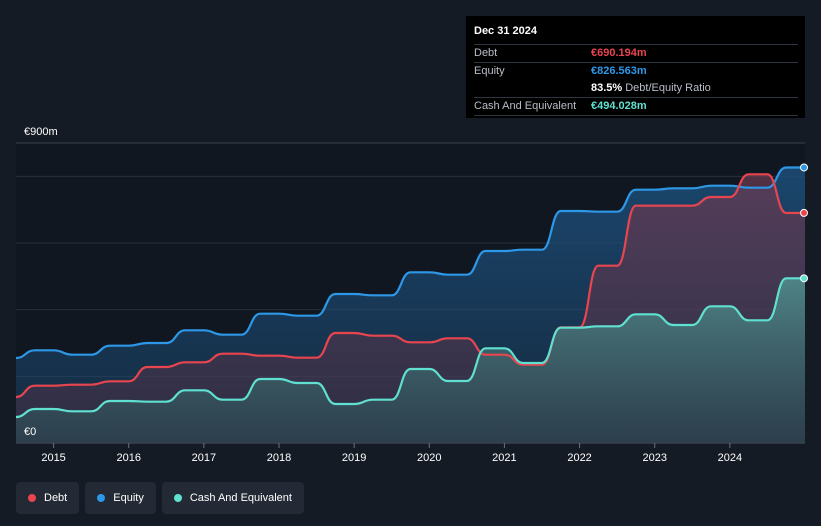 This screenshot has height=526, width=821. I want to click on tooltip-debt-value: €690.194m, so click(619, 53).